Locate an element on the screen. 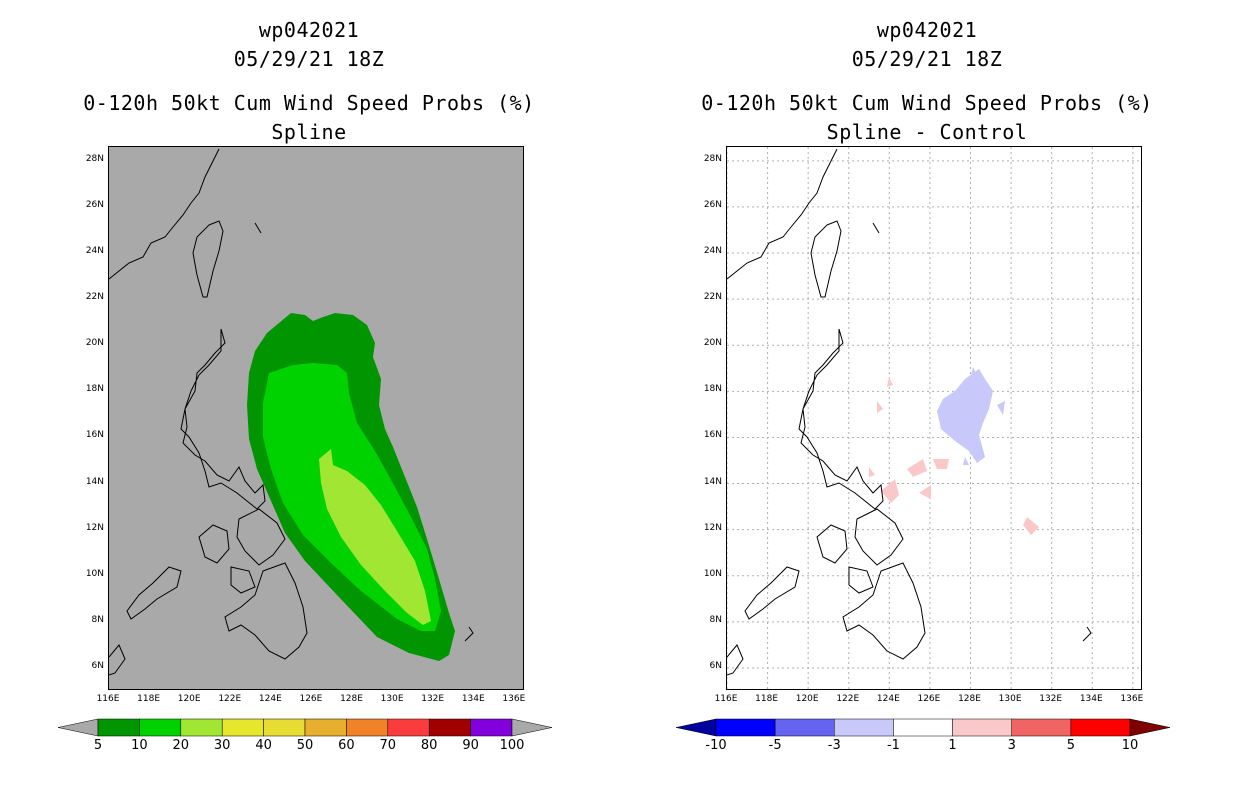 Image resolution: width=1236 pixels, height=800 pixels. left-colorbar-label: 100 is located at coordinates (512, 745).